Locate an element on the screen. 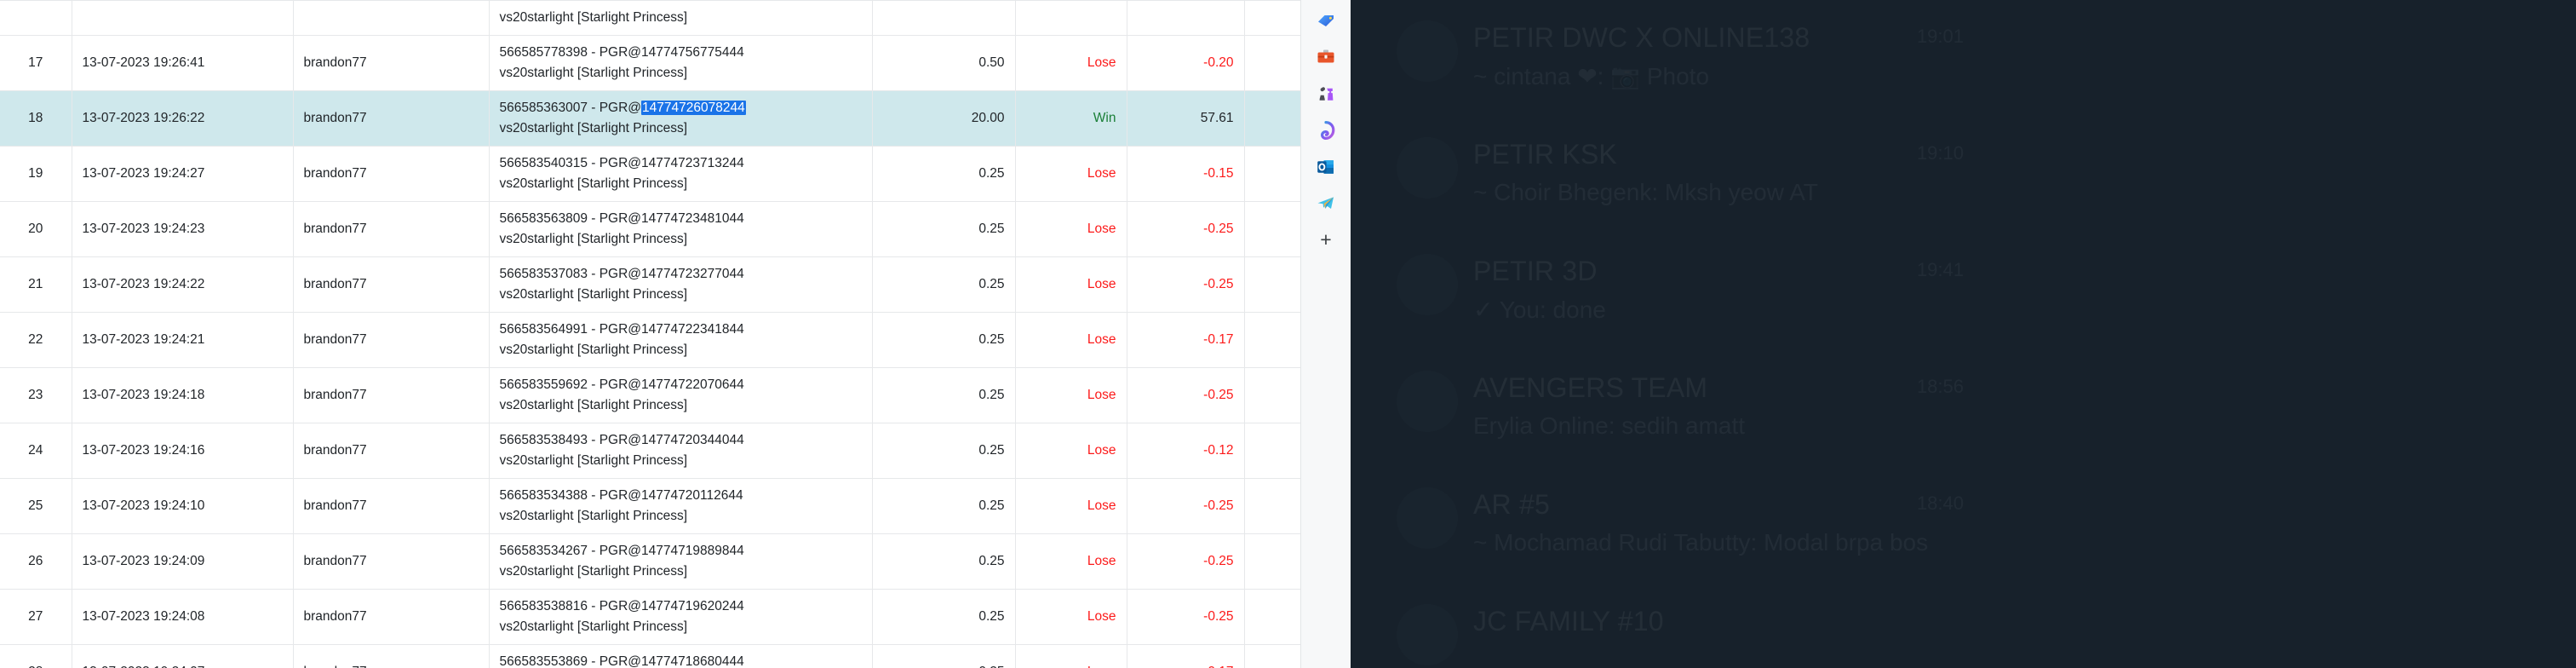 The height and width of the screenshot is (668, 2576). cell-date is located at coordinates (183, 18).